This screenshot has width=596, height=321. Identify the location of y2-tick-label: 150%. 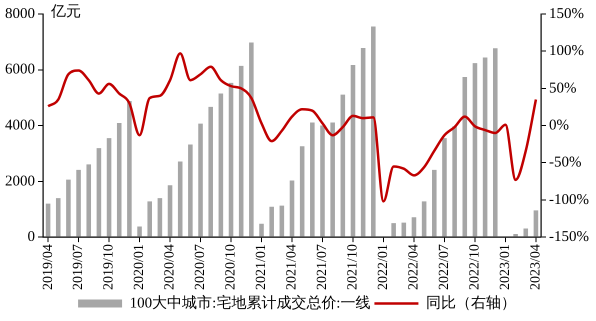
(566, 14).